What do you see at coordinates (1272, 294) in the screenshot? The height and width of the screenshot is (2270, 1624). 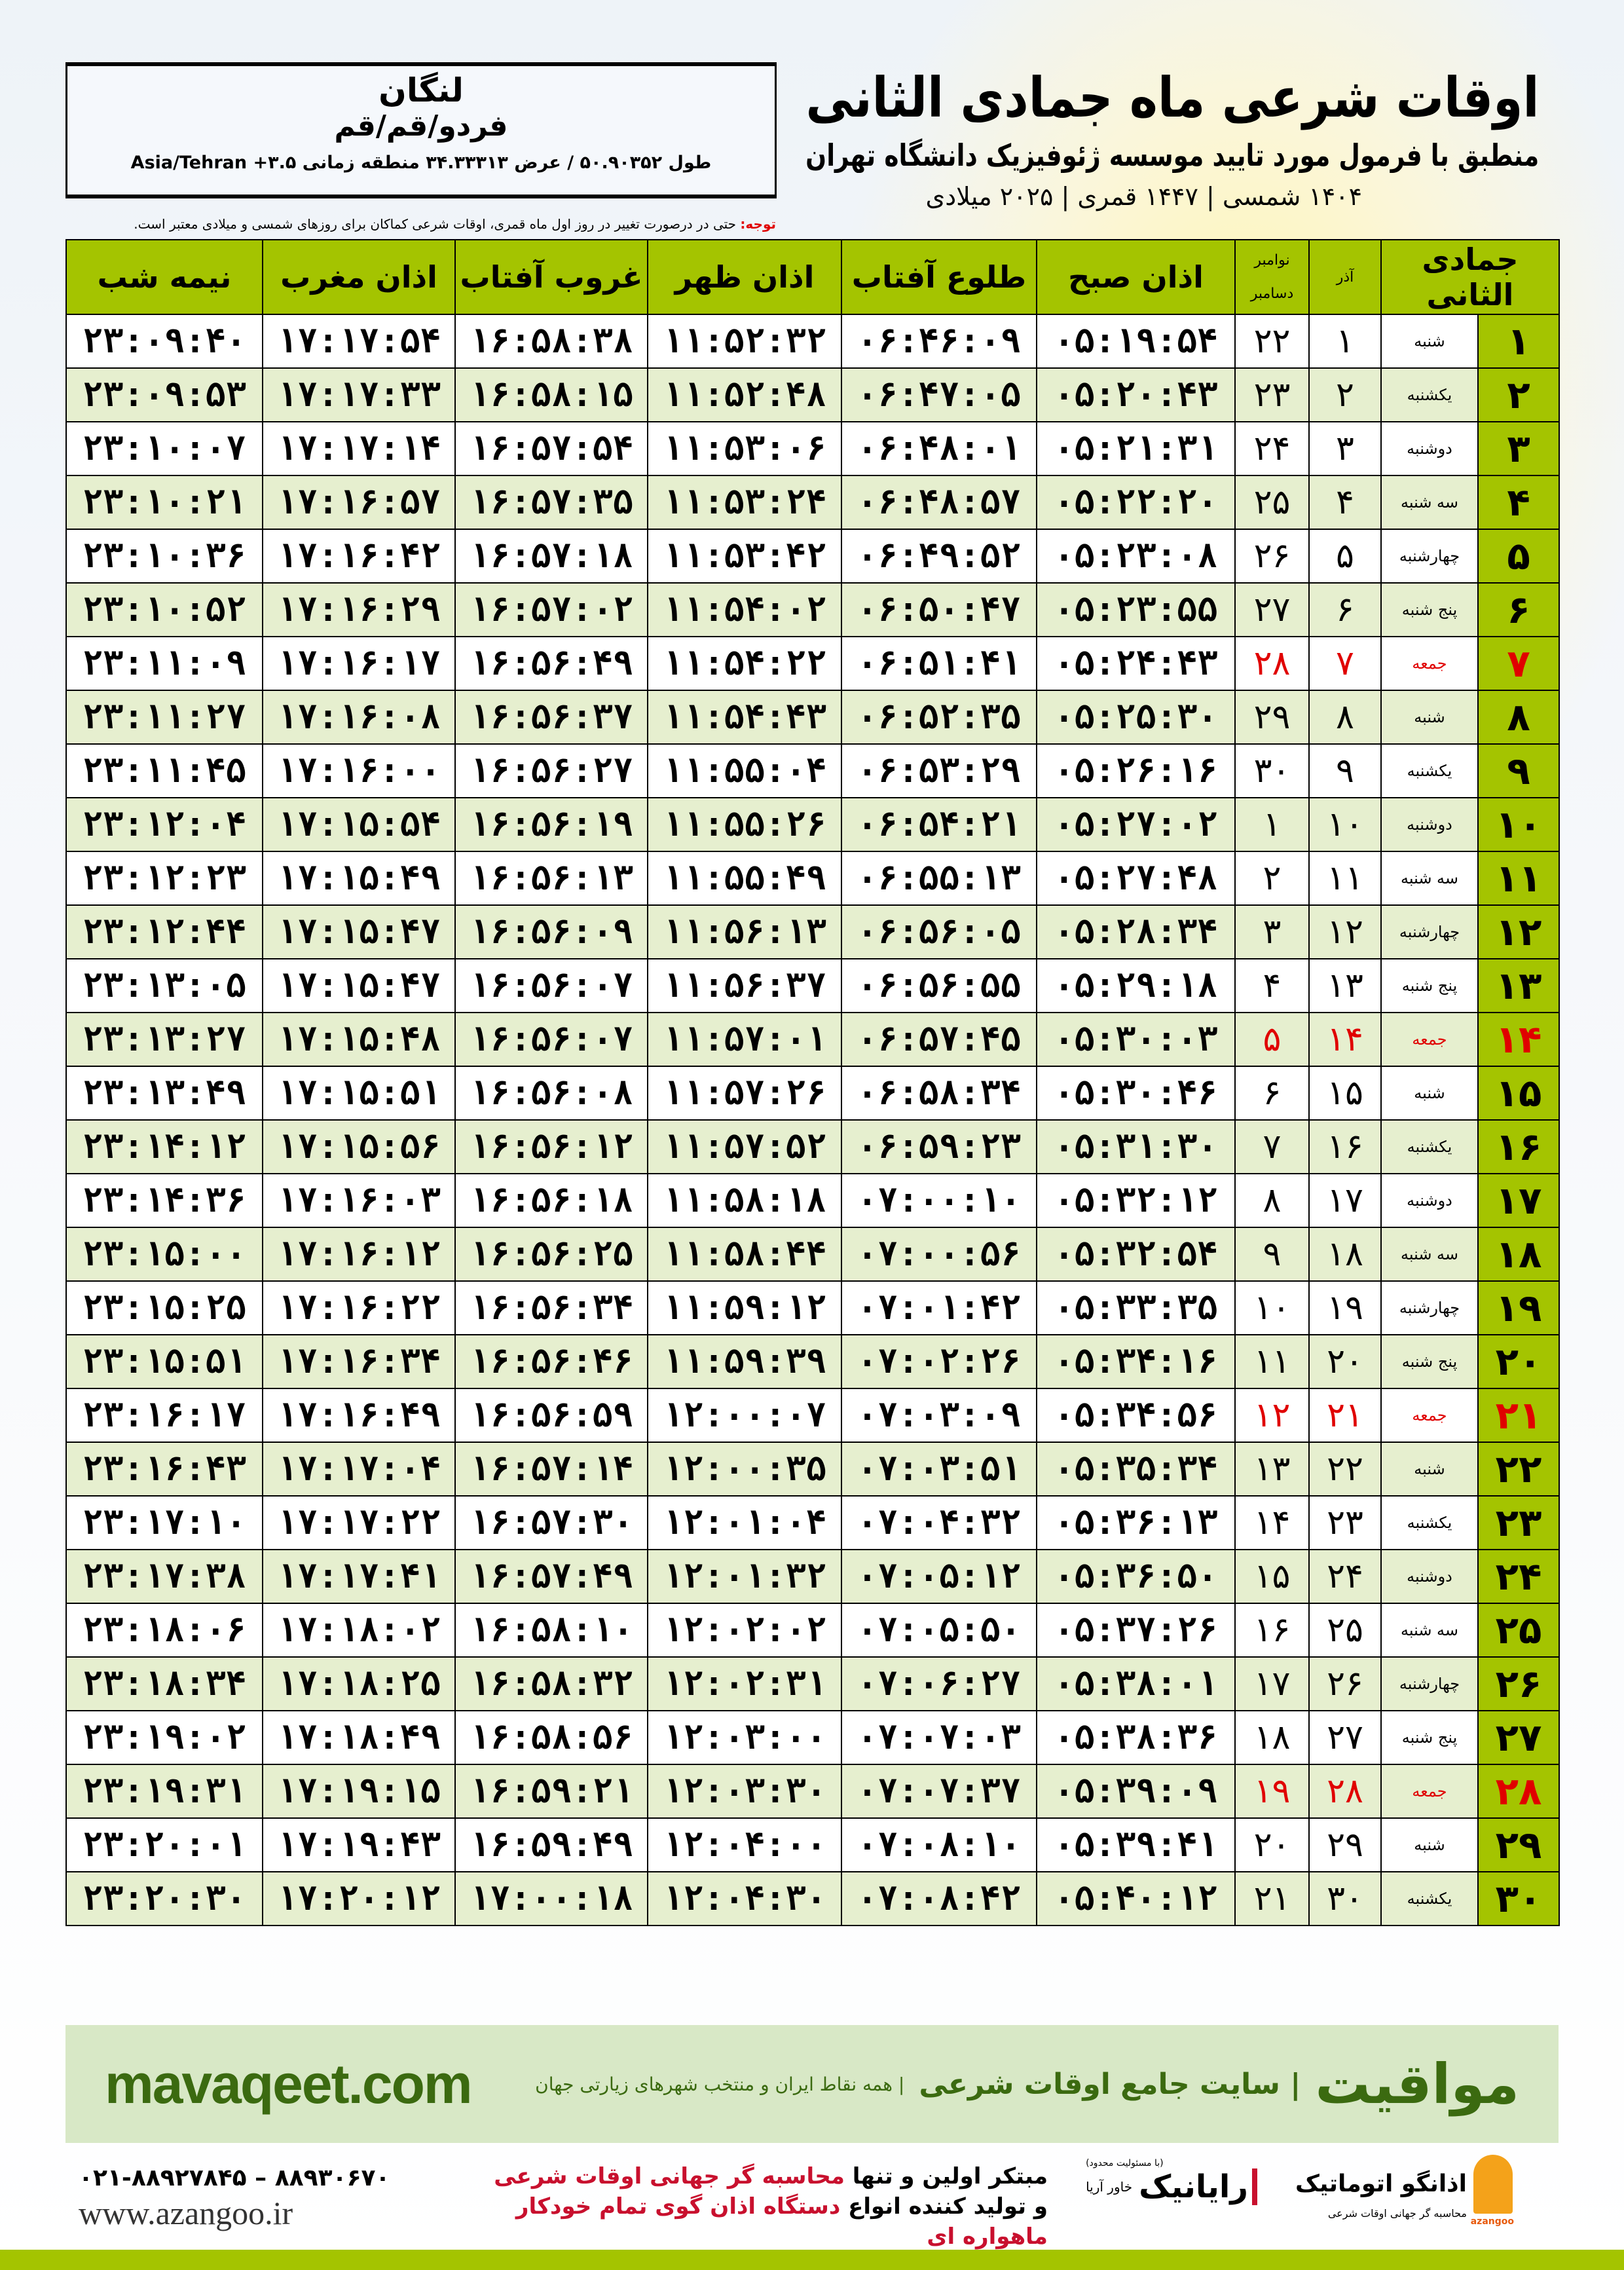 I see `col-december: دسامبر` at bounding box center [1272, 294].